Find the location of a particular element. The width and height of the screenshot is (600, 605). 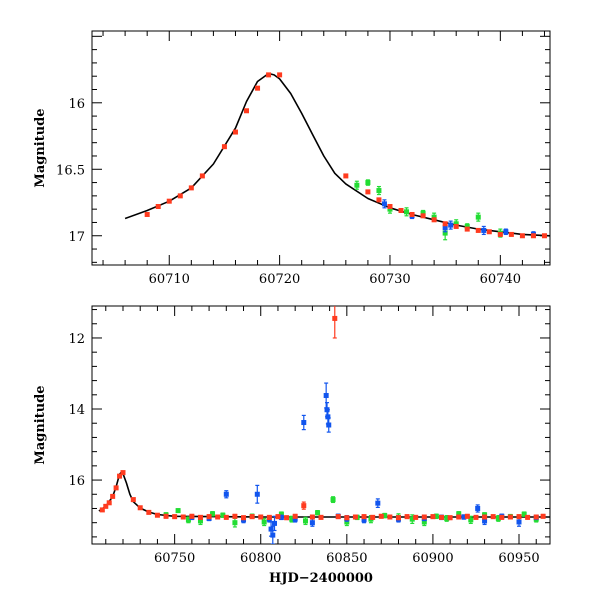

x-tick-label: 60950 is located at coordinates (518, 558).